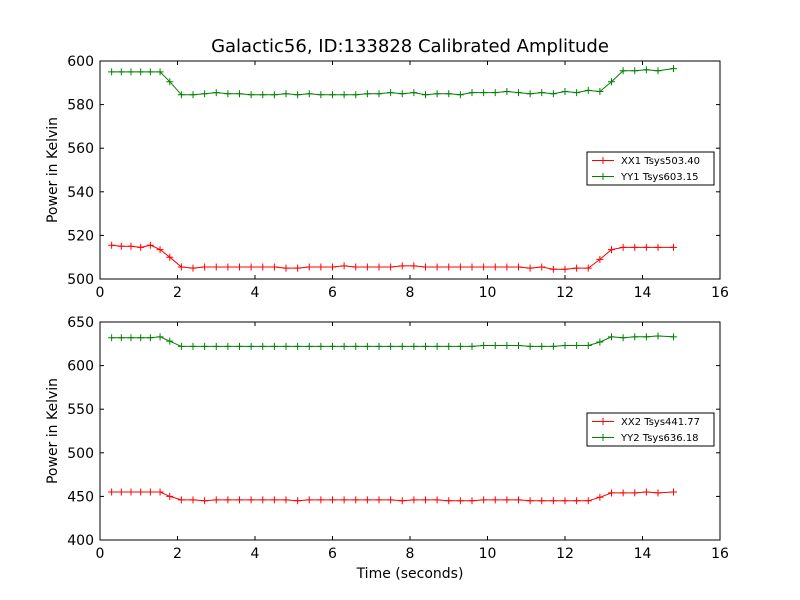 This screenshot has height=600, width=800. What do you see at coordinates (488, 554) in the screenshot?
I see `x-tick-label: 10` at bounding box center [488, 554].